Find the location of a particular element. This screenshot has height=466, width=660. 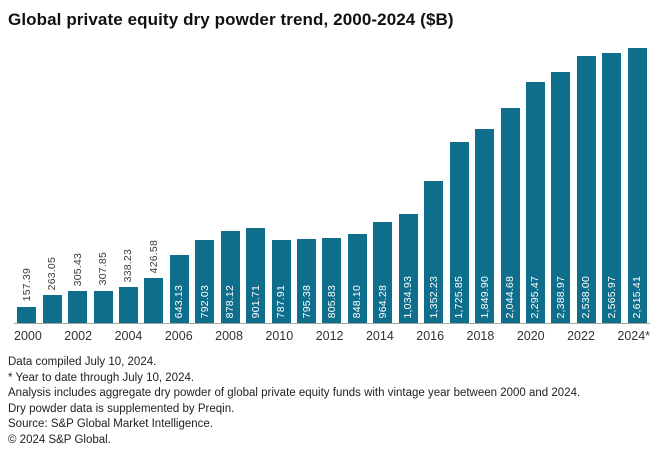

bar-value-label: 878.12 is located at coordinates (230, 301).